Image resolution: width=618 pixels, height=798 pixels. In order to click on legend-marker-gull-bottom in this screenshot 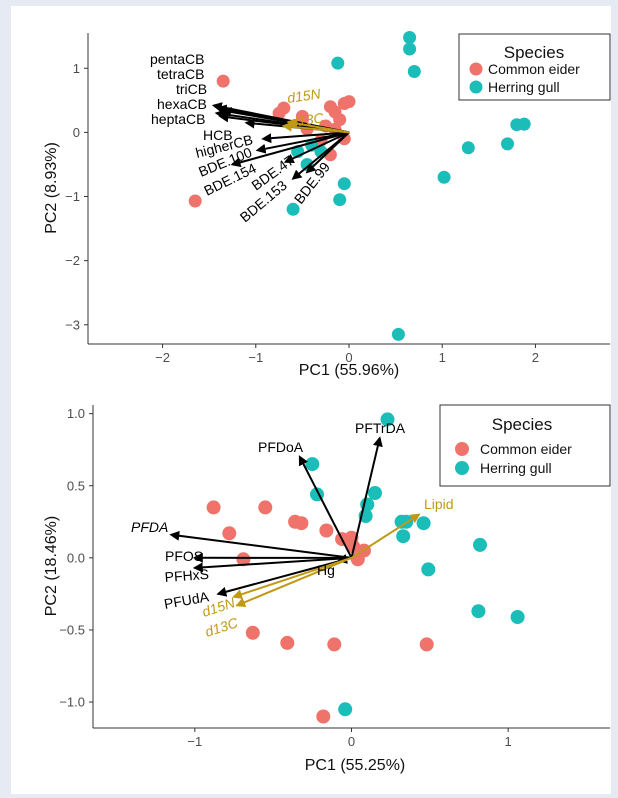, I will do `click(462, 468)`.